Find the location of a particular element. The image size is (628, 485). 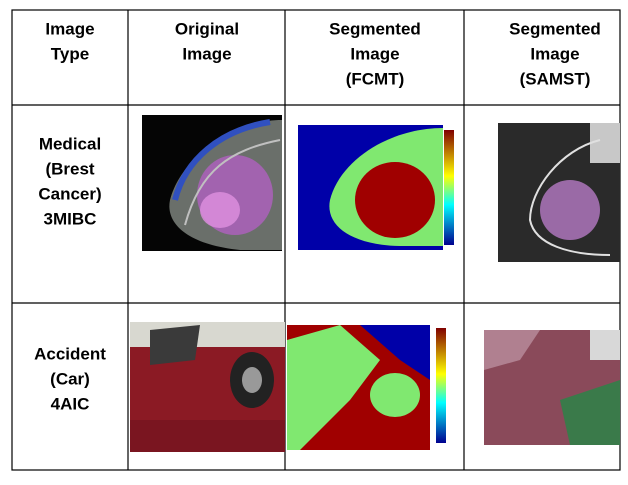

cell-text: (Car) is located at coordinates (70, 378).